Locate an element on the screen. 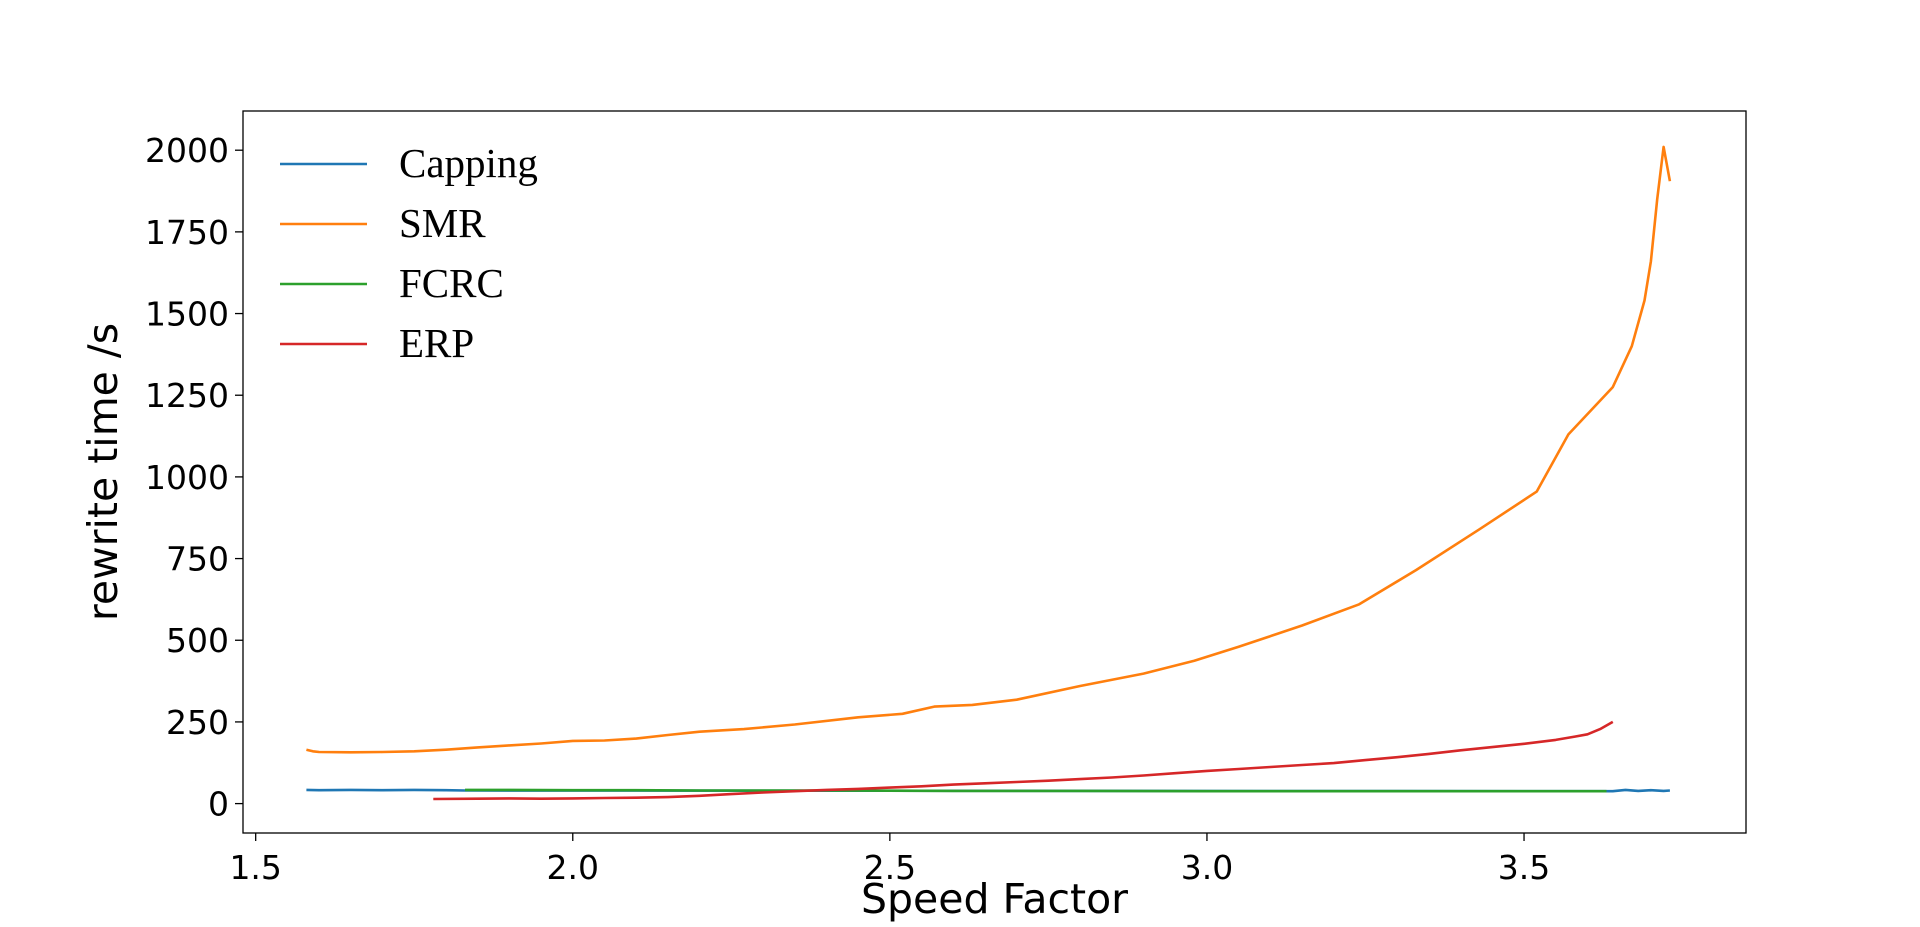 The width and height of the screenshot is (1920, 927). legend-label-erp: ERP is located at coordinates (436, 343).